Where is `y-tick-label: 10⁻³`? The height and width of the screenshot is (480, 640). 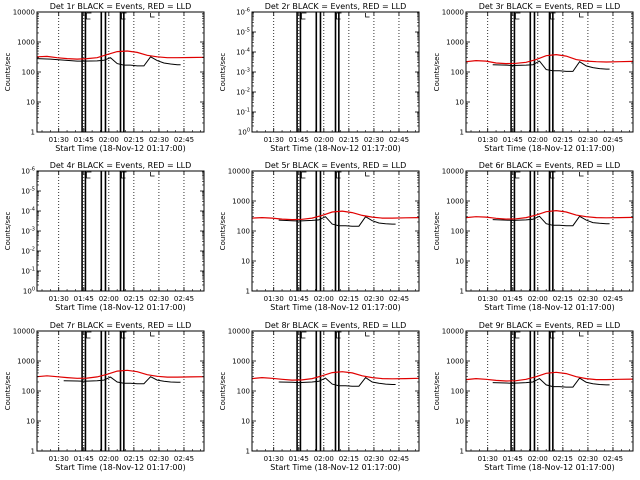
y-tick-label: 10⁻³ is located at coordinates (28, 231).